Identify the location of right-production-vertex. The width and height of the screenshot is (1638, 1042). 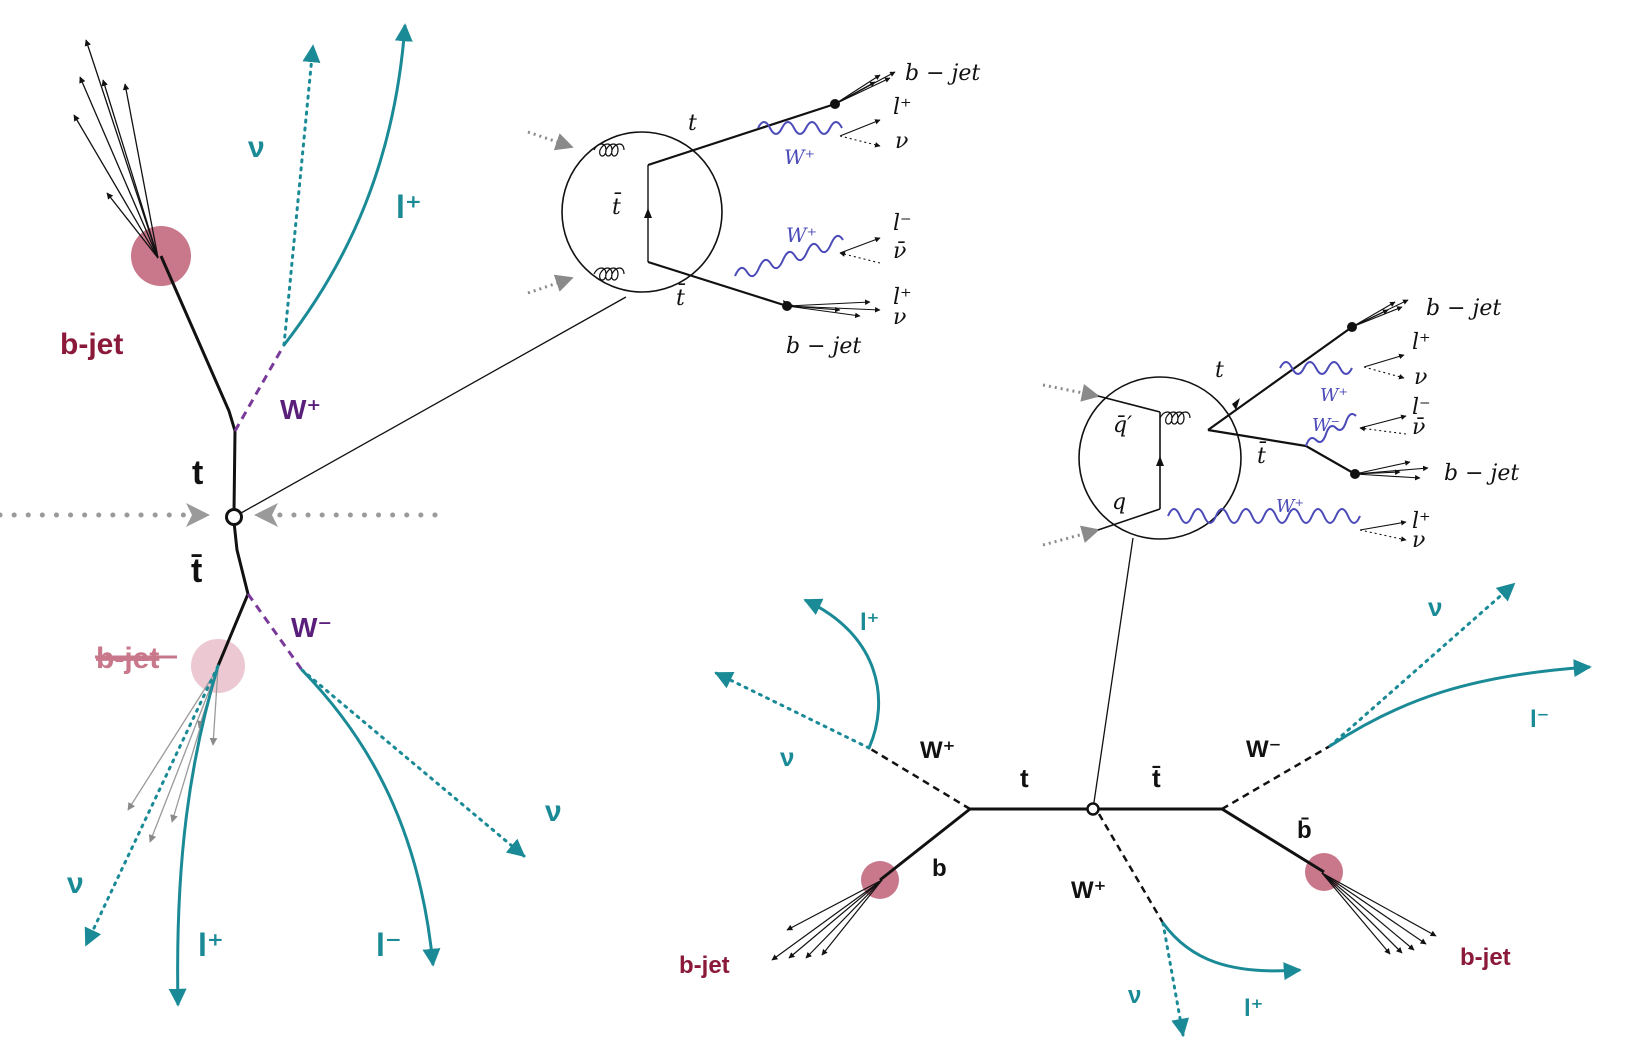
(1093, 809).